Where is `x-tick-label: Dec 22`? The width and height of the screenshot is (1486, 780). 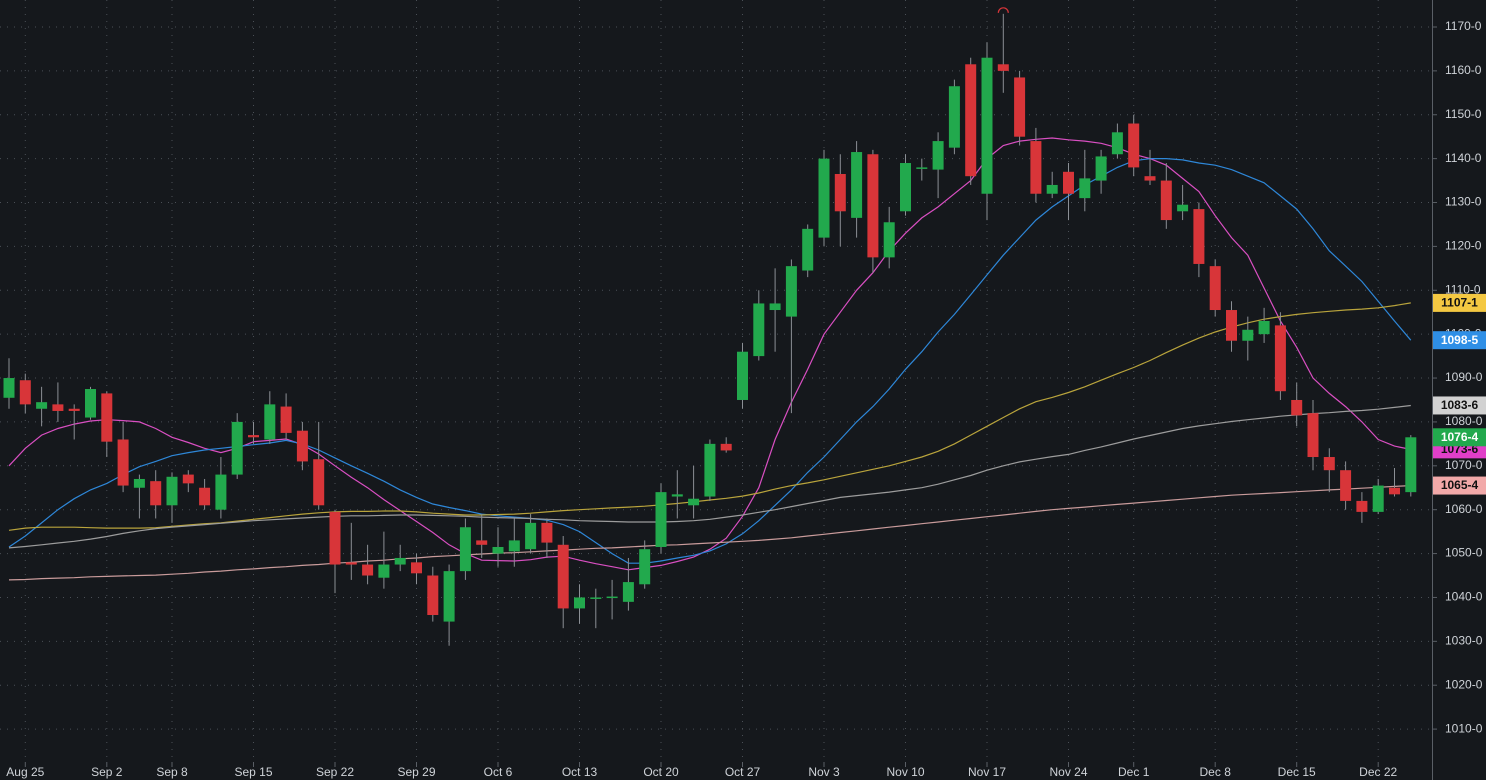
x-tick-label: Dec 22 is located at coordinates (1378, 772).